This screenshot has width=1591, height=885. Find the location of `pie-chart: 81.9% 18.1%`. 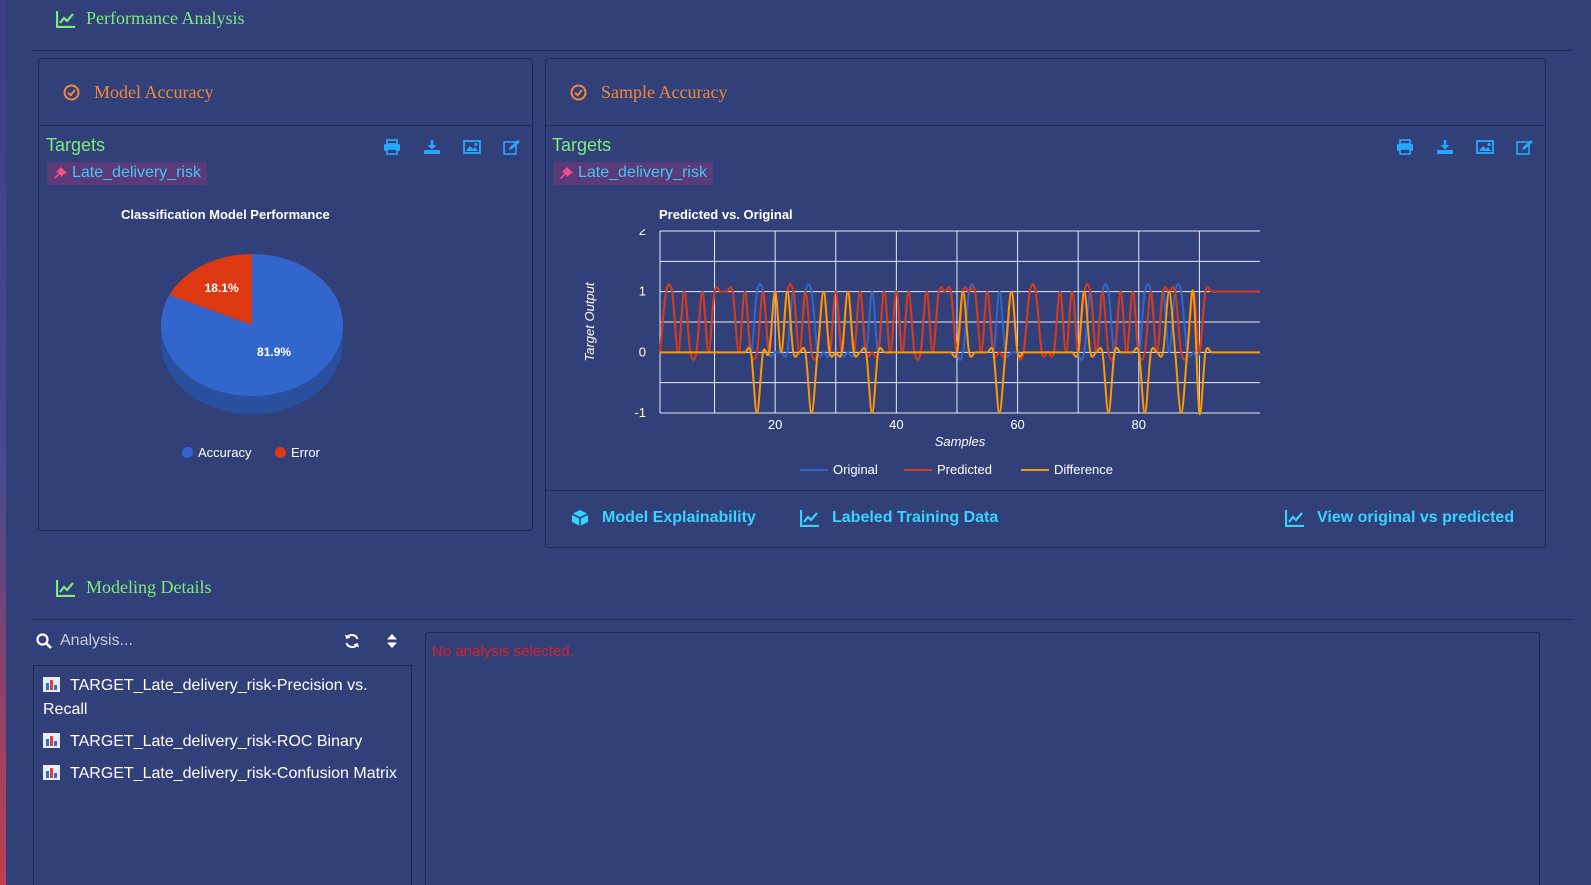

pie-chart: 81.9% 18.1% is located at coordinates (251, 334).